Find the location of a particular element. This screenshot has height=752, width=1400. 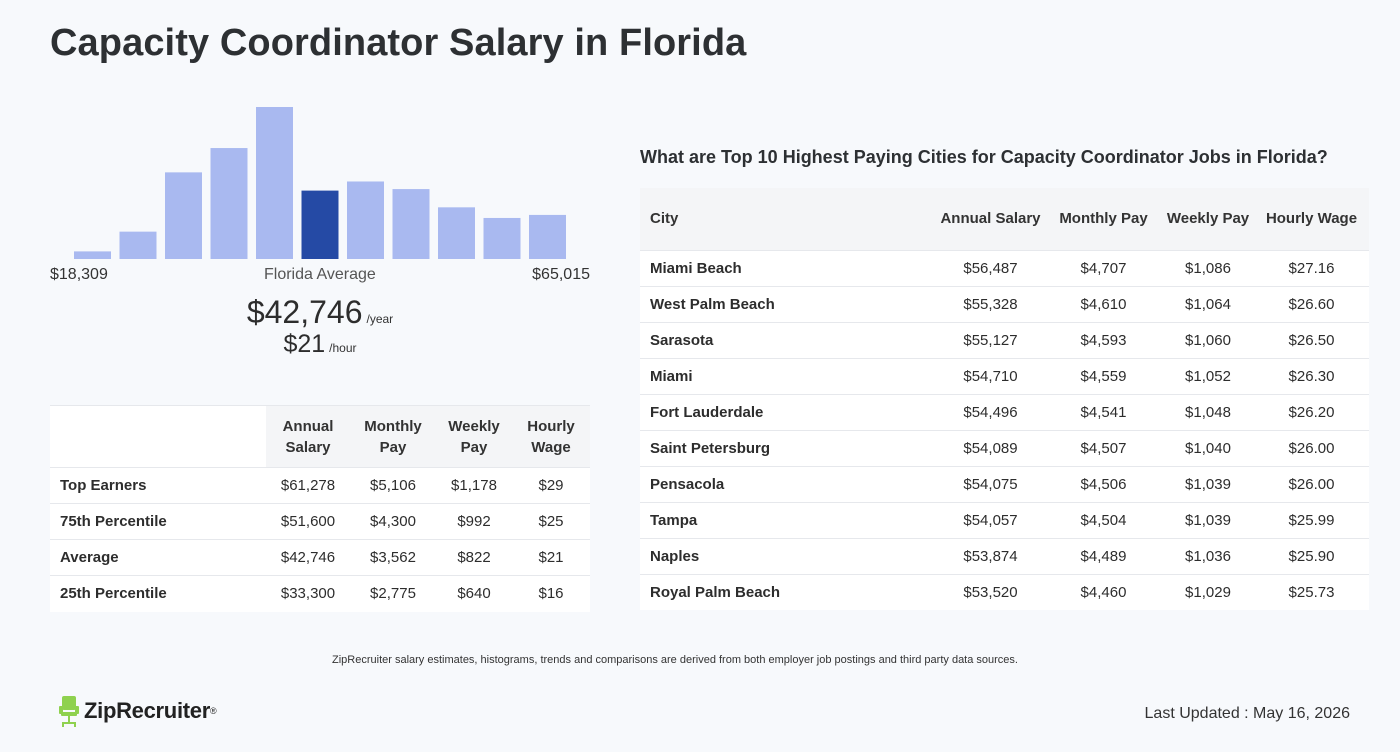

city-row: Miami $54,710 $4,559 $1,052 $26.30 is located at coordinates (1004, 376).